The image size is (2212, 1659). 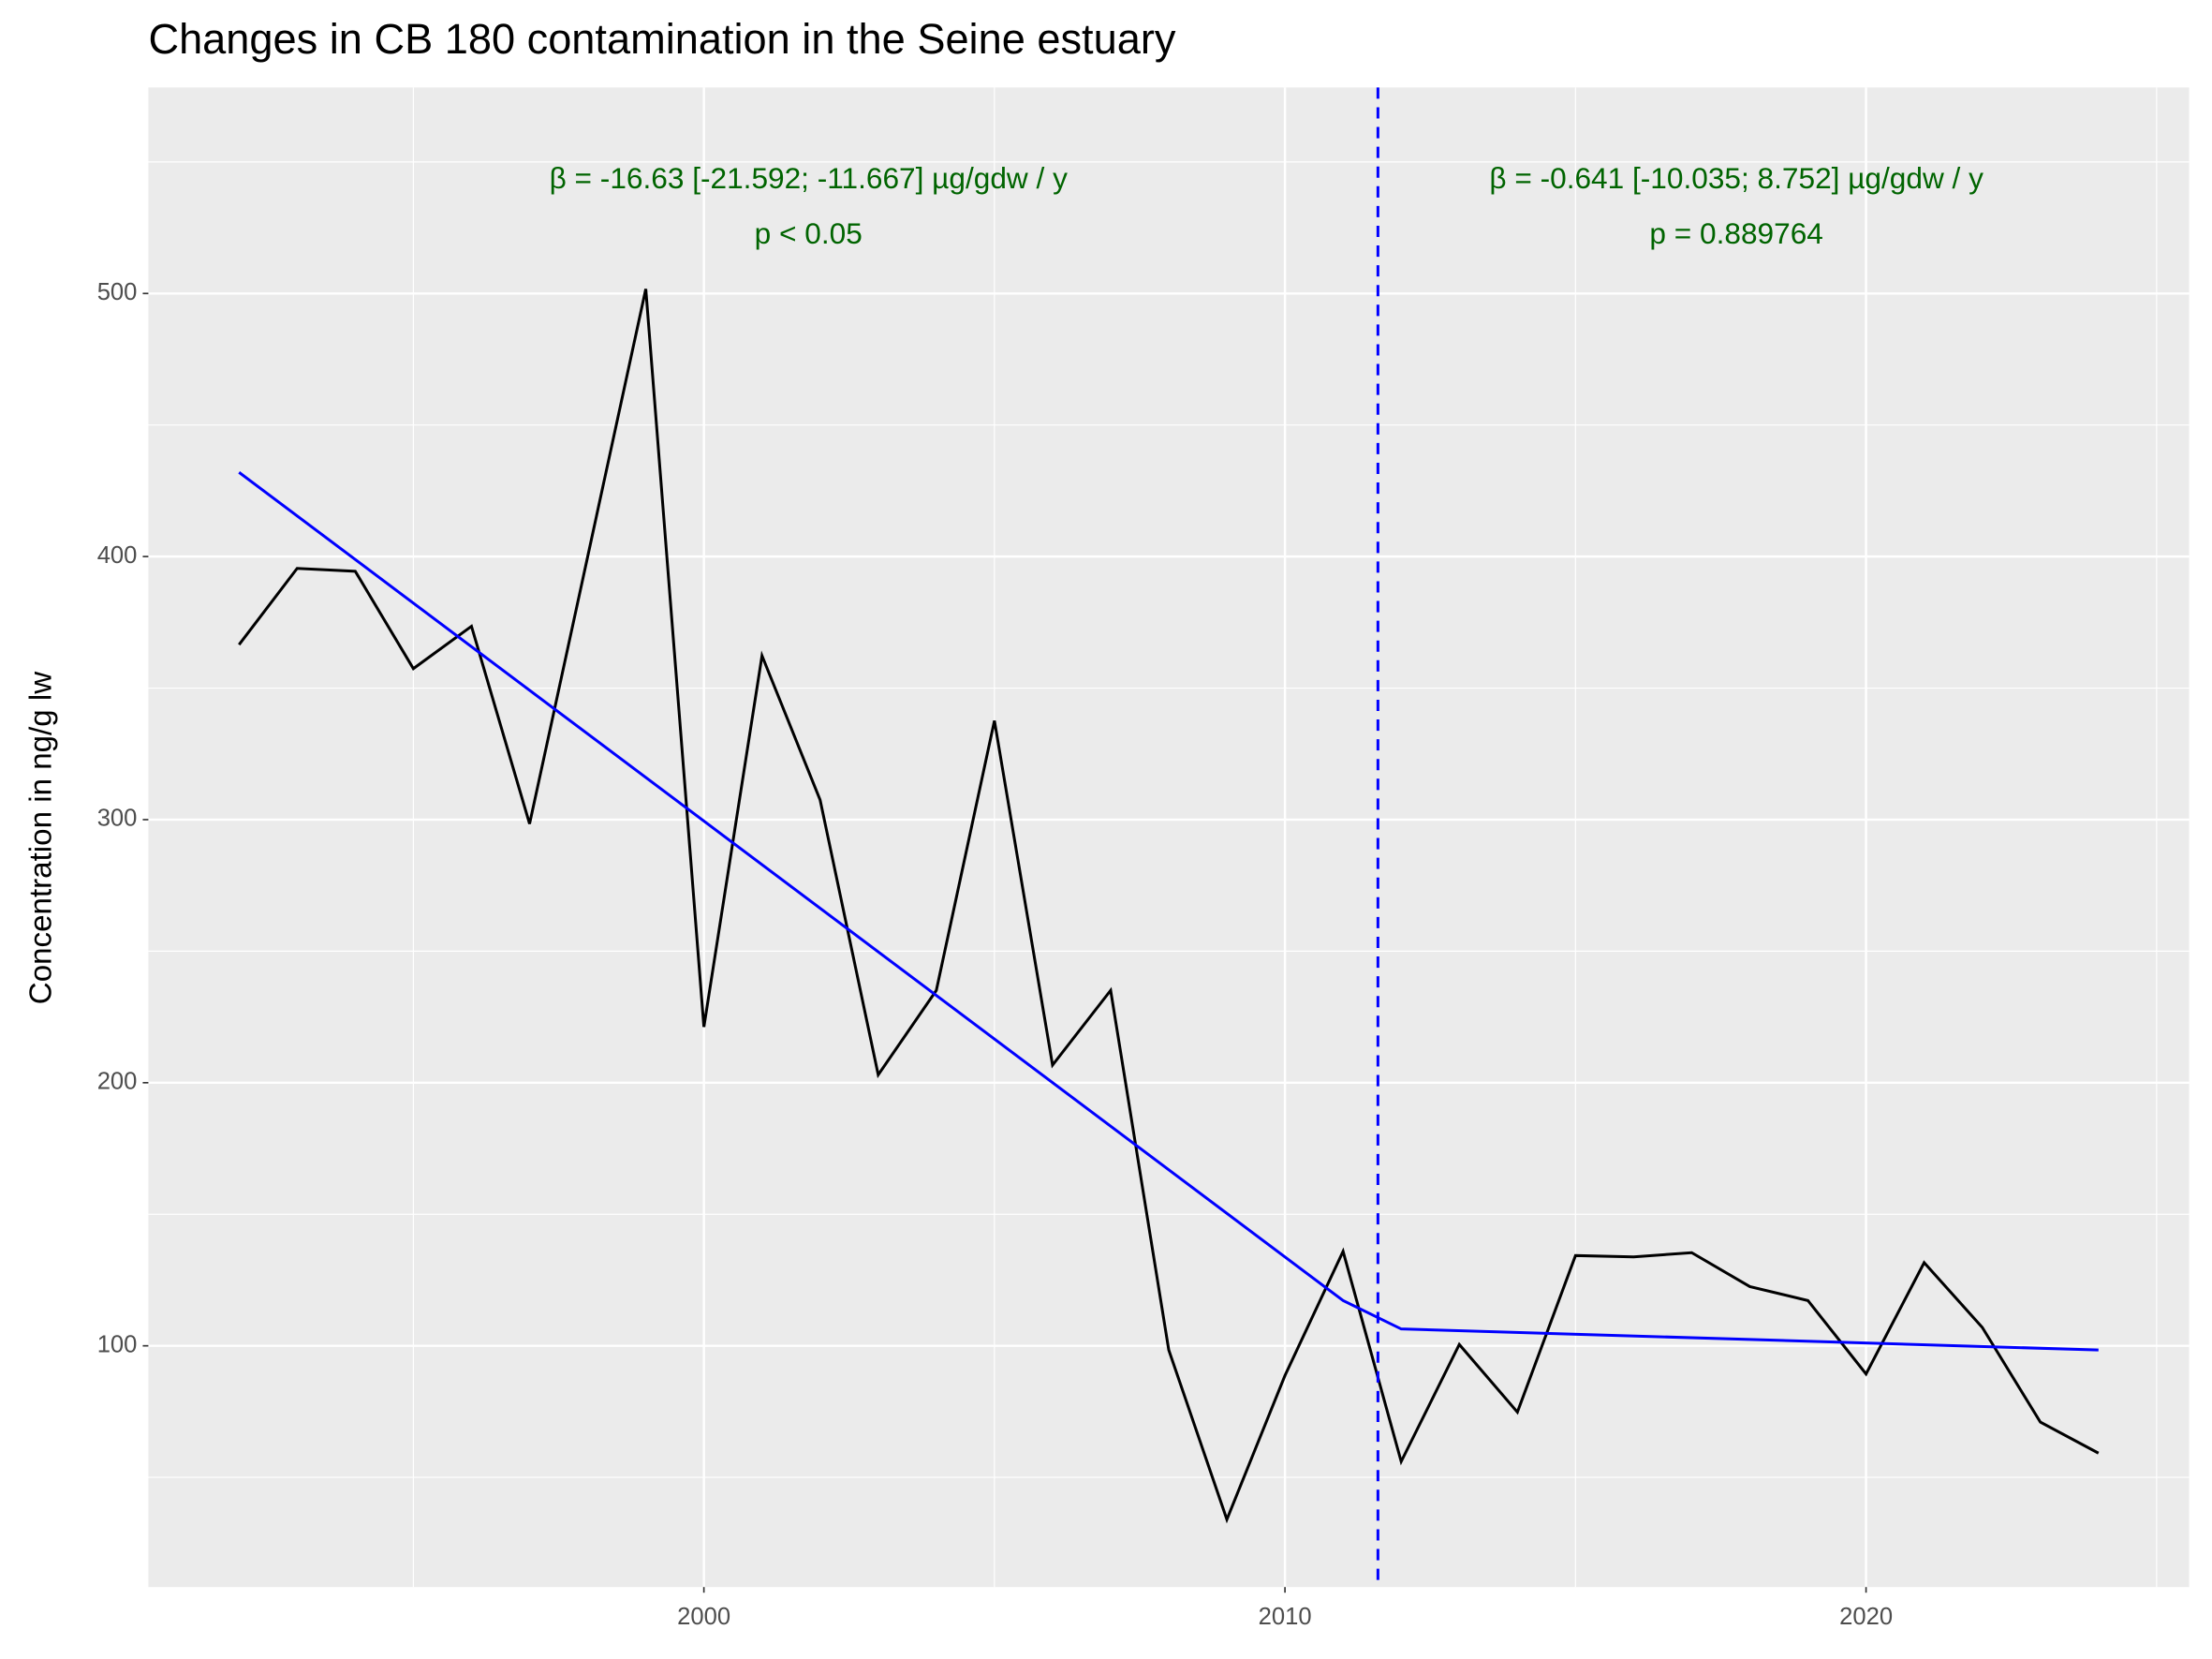 I want to click on y-axis-label: Concentration in ng/g lw, so click(x=41, y=838).